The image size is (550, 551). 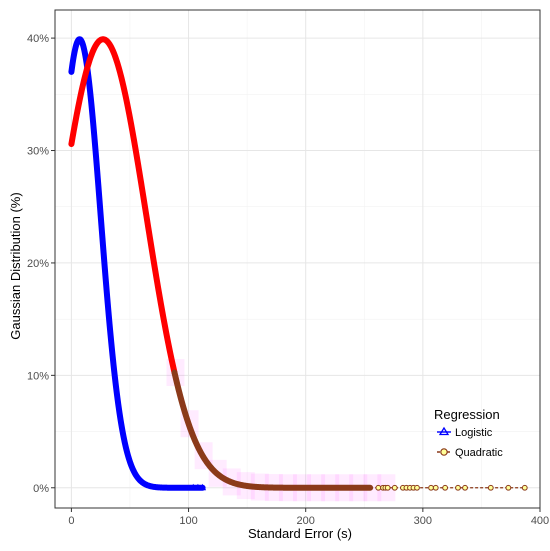 I want to click on triangle-marker-icon, so click(x=444, y=431).